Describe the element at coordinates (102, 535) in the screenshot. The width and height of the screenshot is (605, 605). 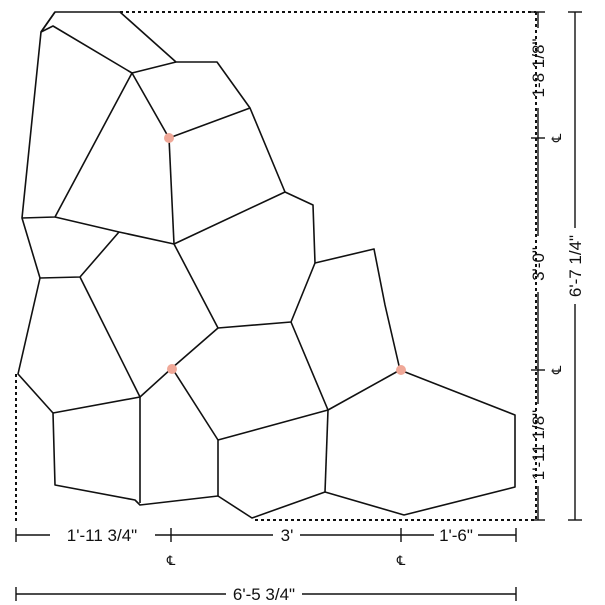
I see `bottom-left-segment-label: 1'-11 3/4"` at that location.